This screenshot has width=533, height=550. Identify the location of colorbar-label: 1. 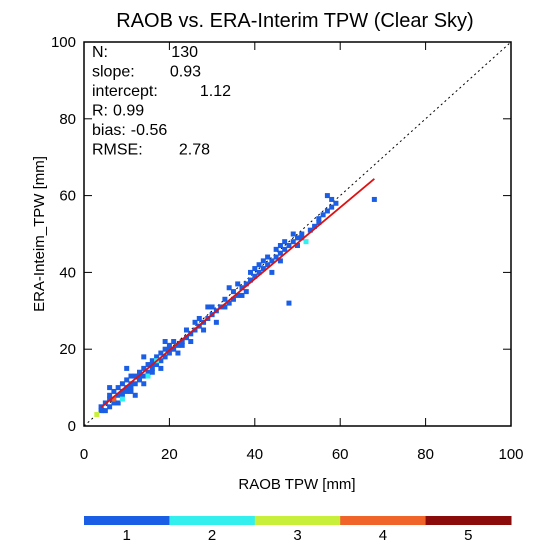
(127, 535).